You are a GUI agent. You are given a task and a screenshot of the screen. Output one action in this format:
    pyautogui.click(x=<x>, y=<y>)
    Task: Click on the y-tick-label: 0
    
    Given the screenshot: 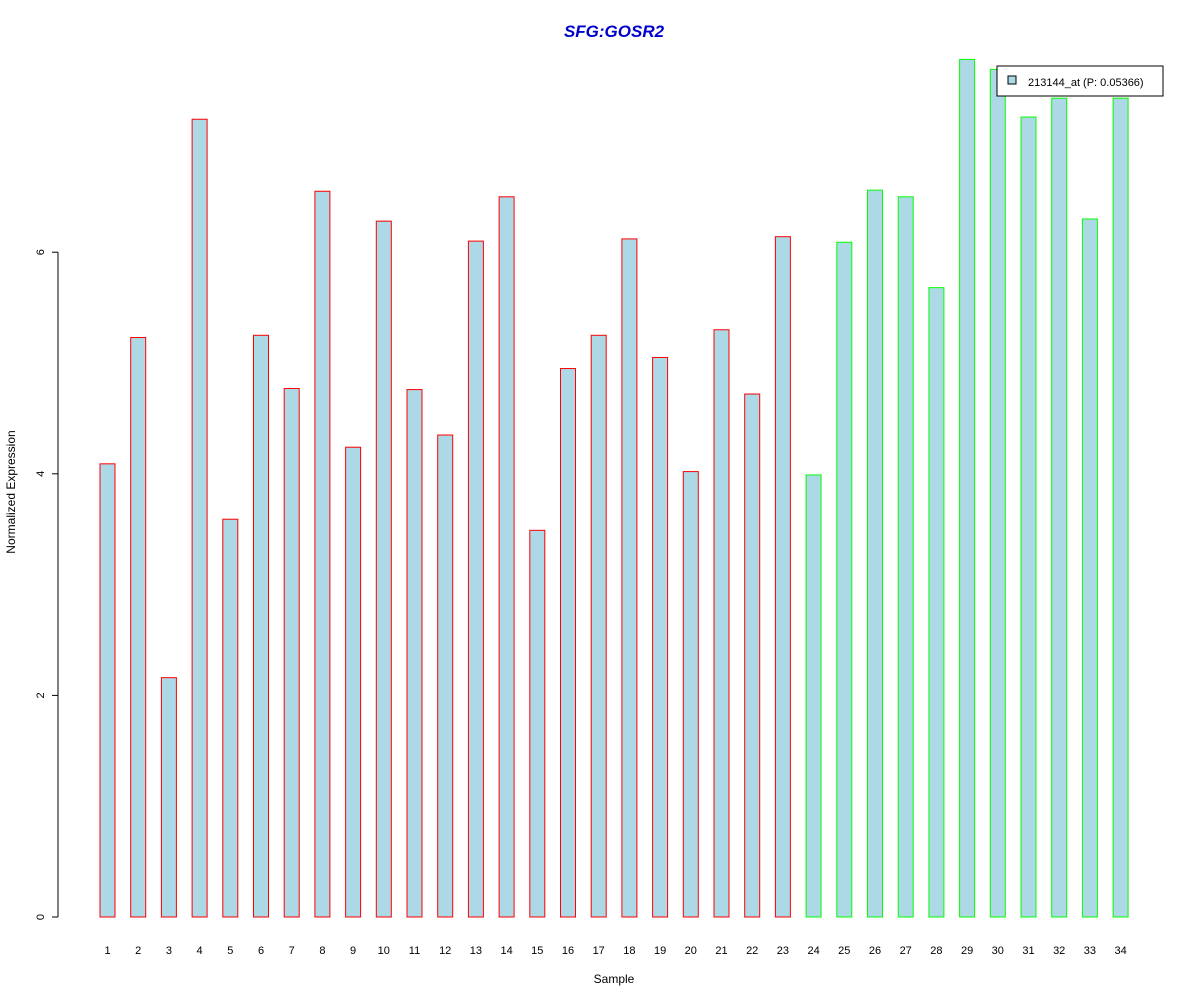 What is the action you would take?
    pyautogui.click(x=41, y=917)
    